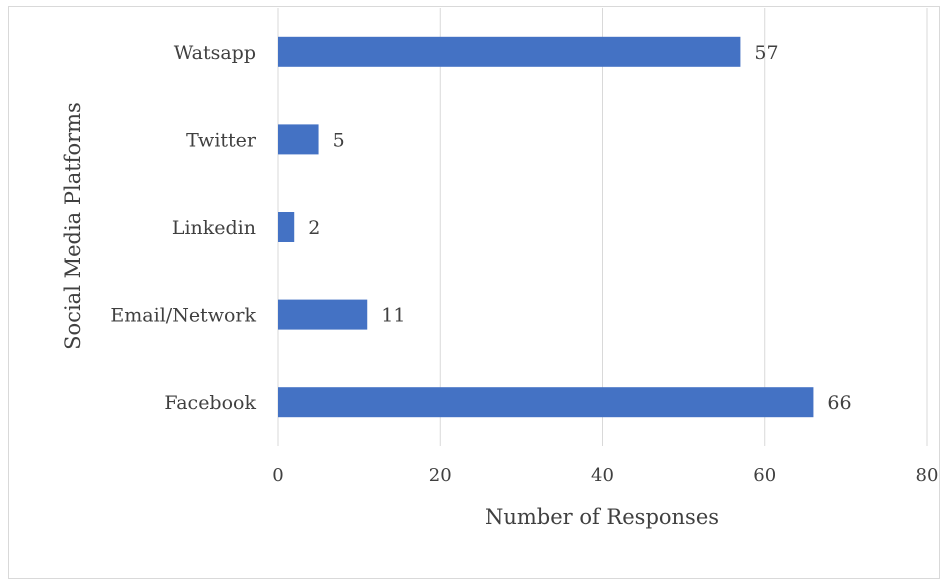  Describe the element at coordinates (183, 316) in the screenshot. I see `category-label-email-network: Email/Network` at that location.